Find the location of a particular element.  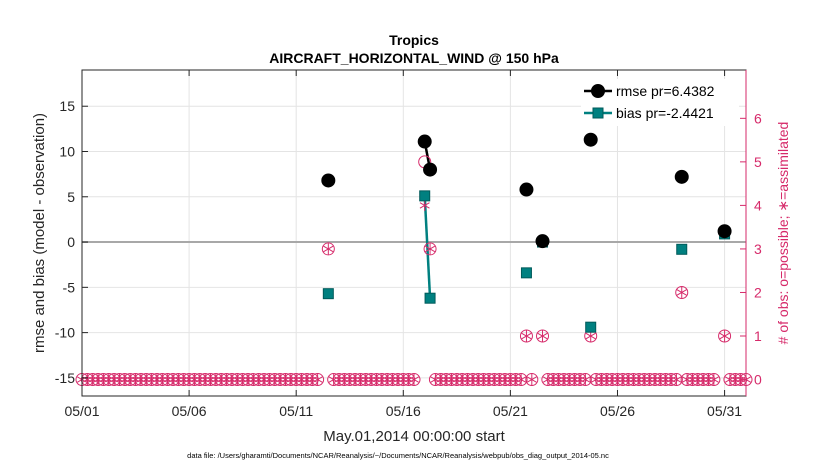

y2-tick-label: 6 is located at coordinates (758, 118).